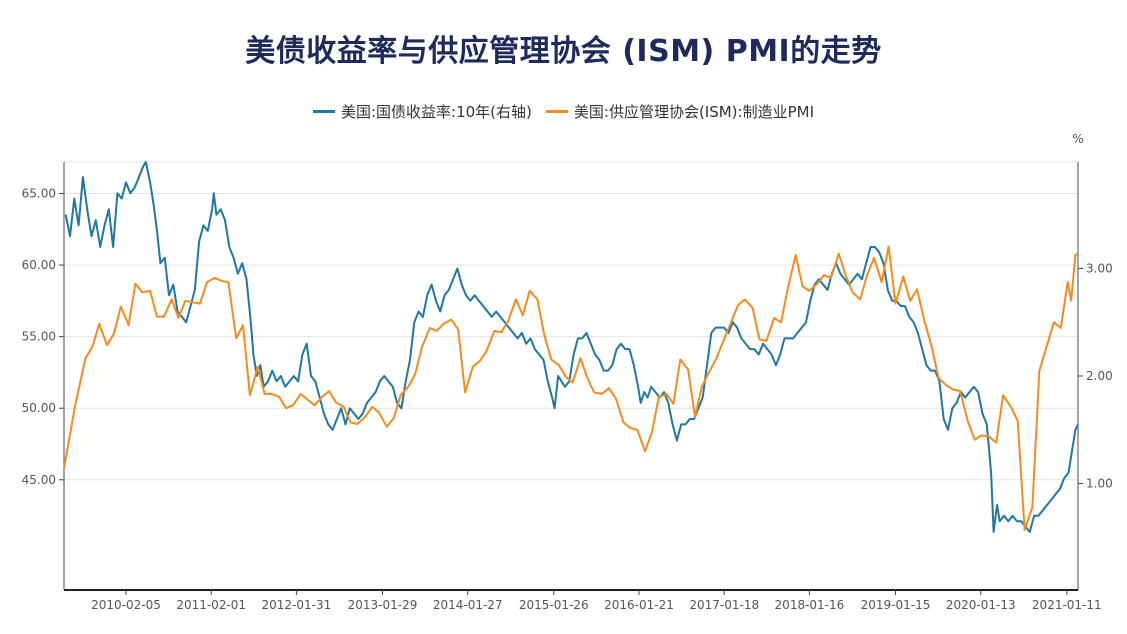 The width and height of the screenshot is (1127, 634). What do you see at coordinates (556, 111) in the screenshot?
I see `legend-swatch-pmi` at bounding box center [556, 111].